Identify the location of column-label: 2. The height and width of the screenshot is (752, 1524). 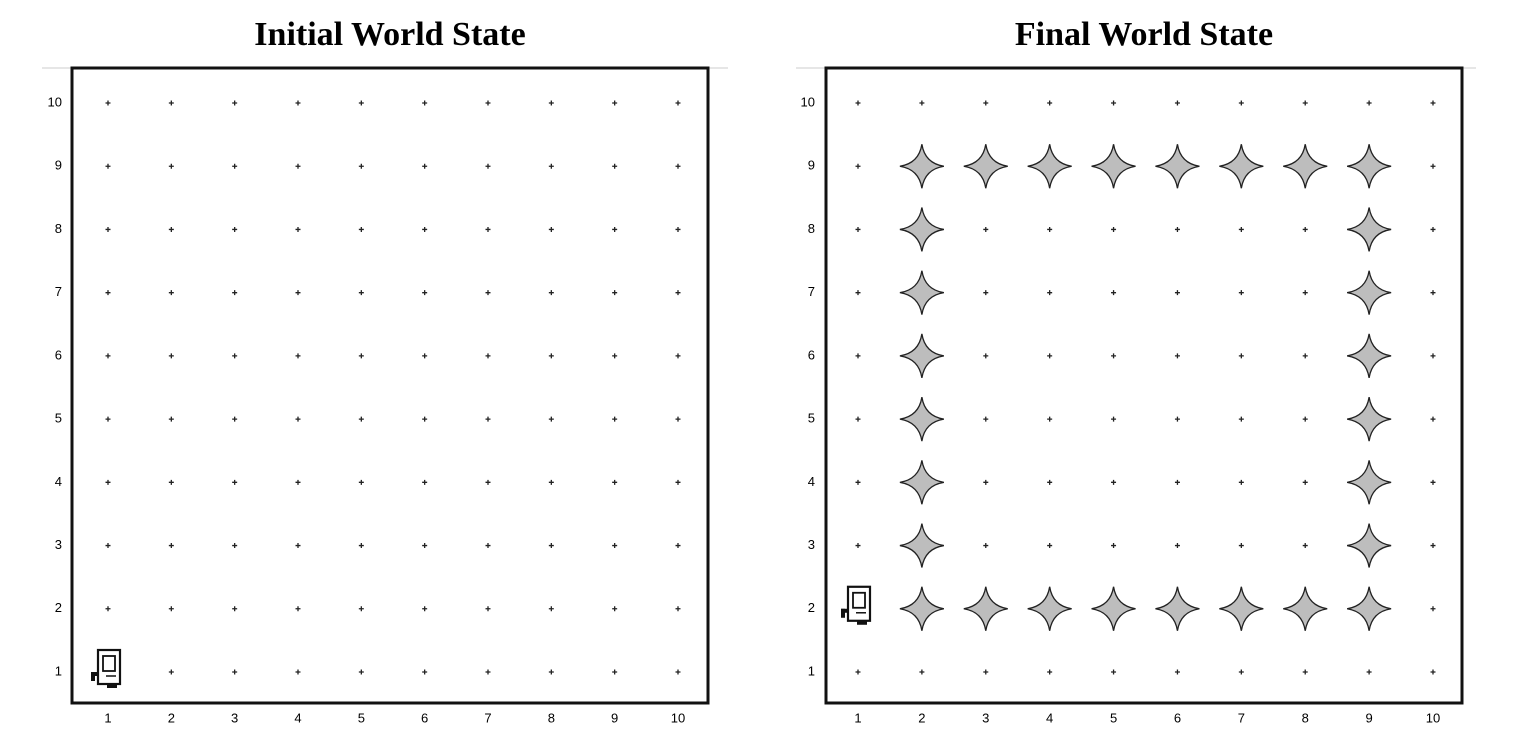
(921, 717).